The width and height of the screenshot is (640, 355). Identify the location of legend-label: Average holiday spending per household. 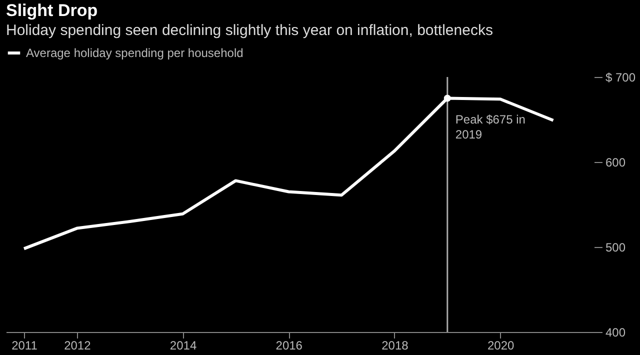
(135, 53).